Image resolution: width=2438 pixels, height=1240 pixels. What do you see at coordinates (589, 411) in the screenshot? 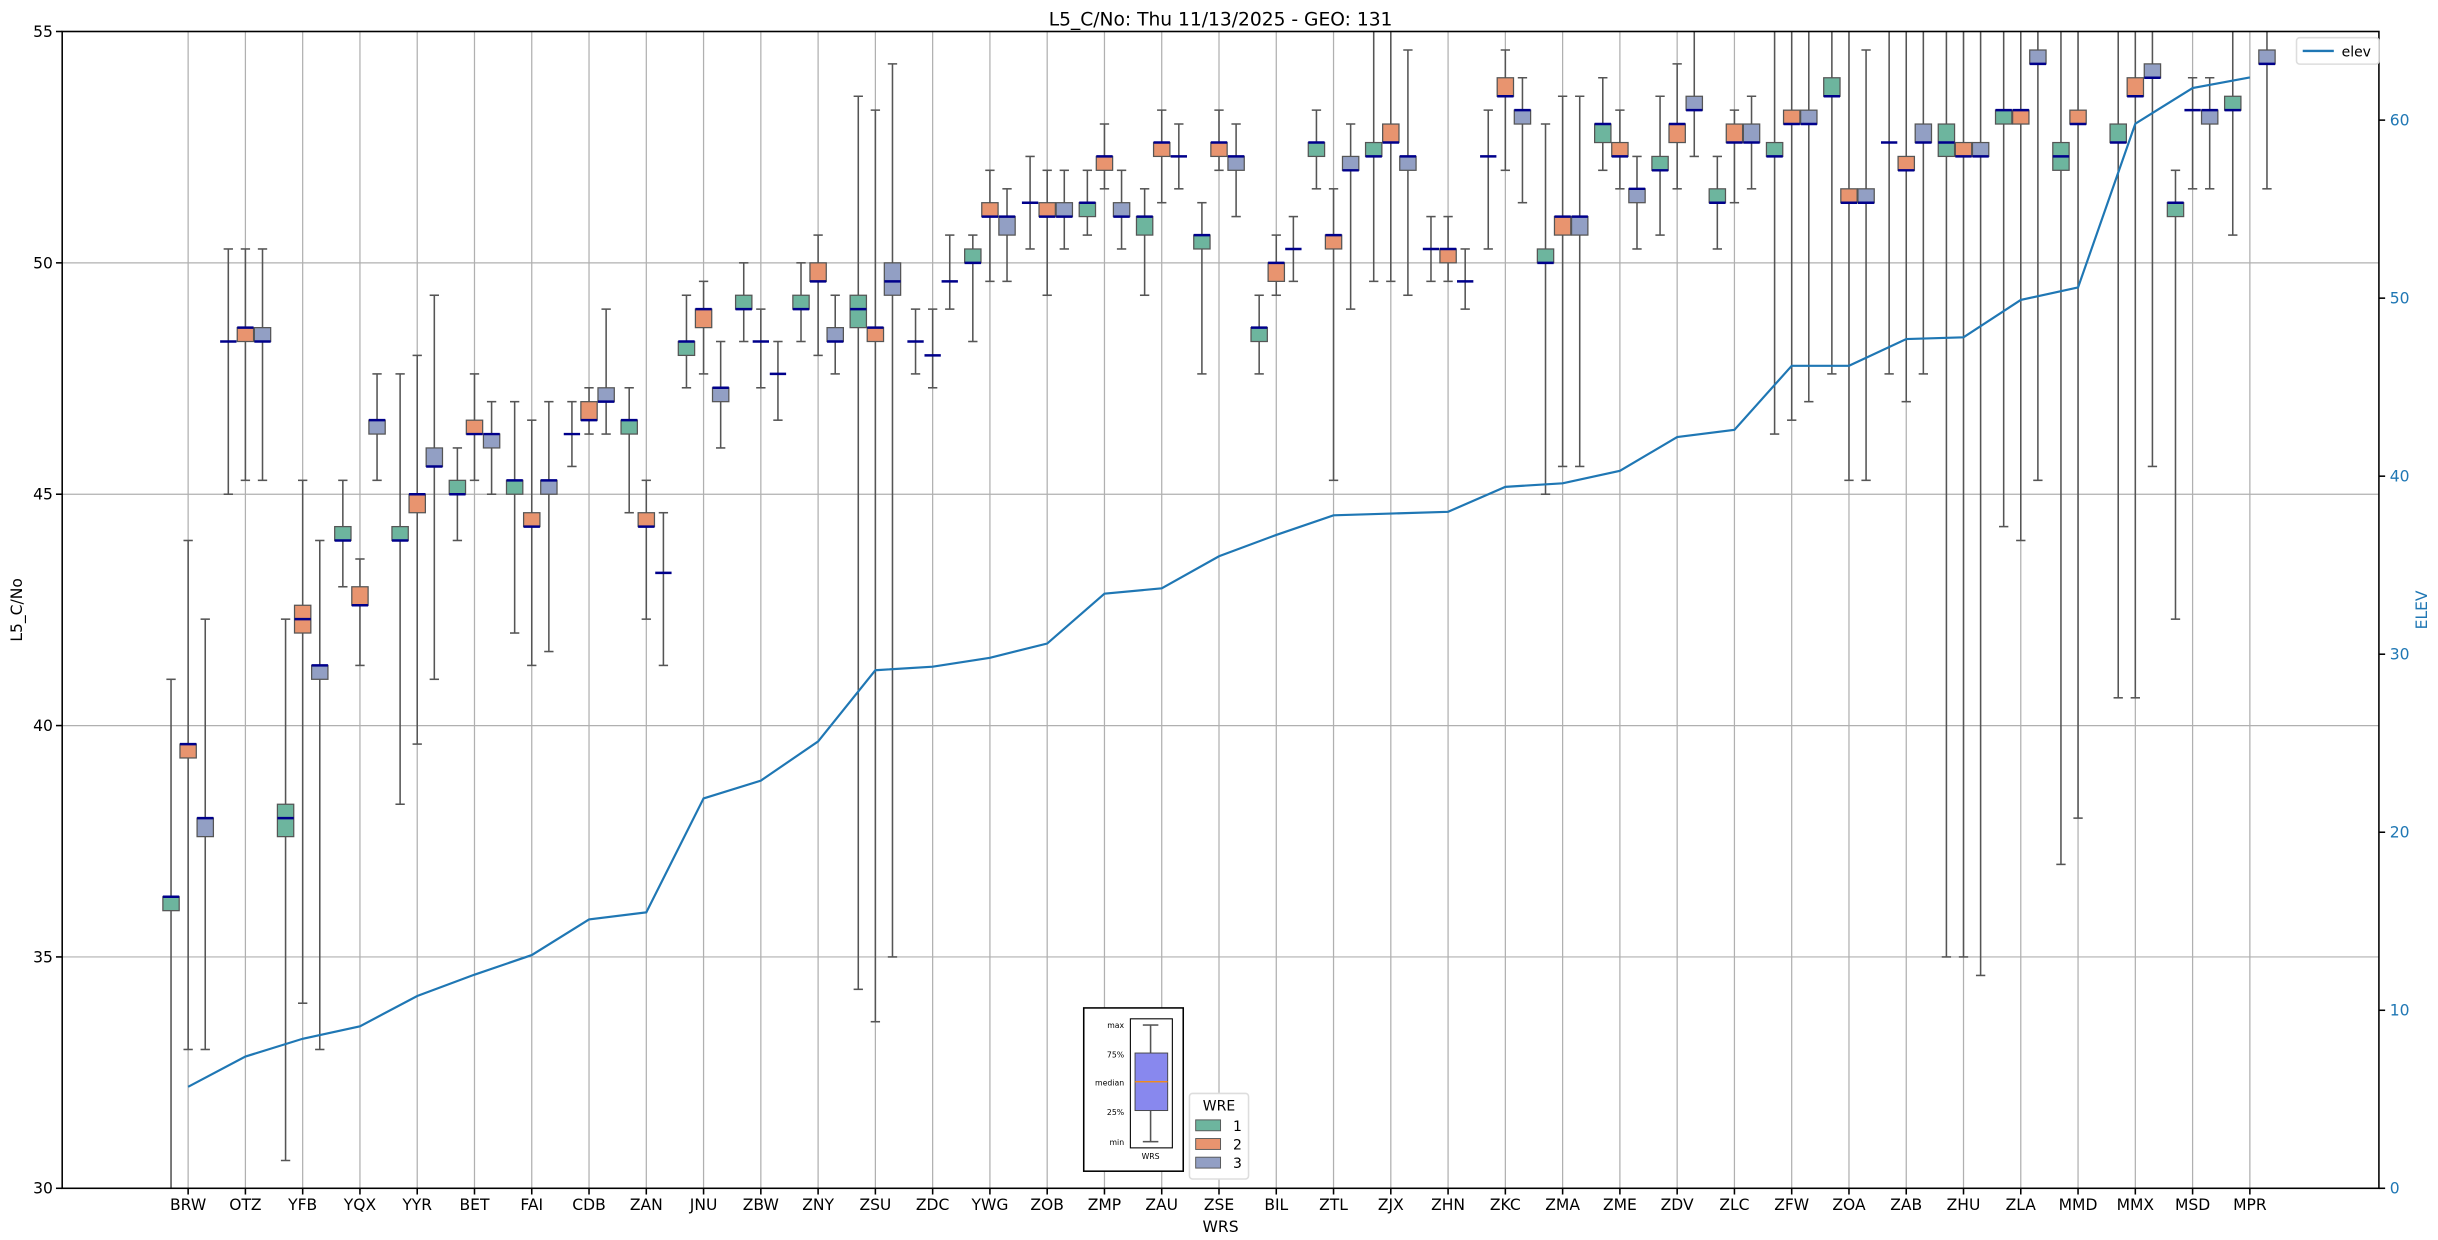
I see `box-wre-2-CDB` at bounding box center [589, 411].